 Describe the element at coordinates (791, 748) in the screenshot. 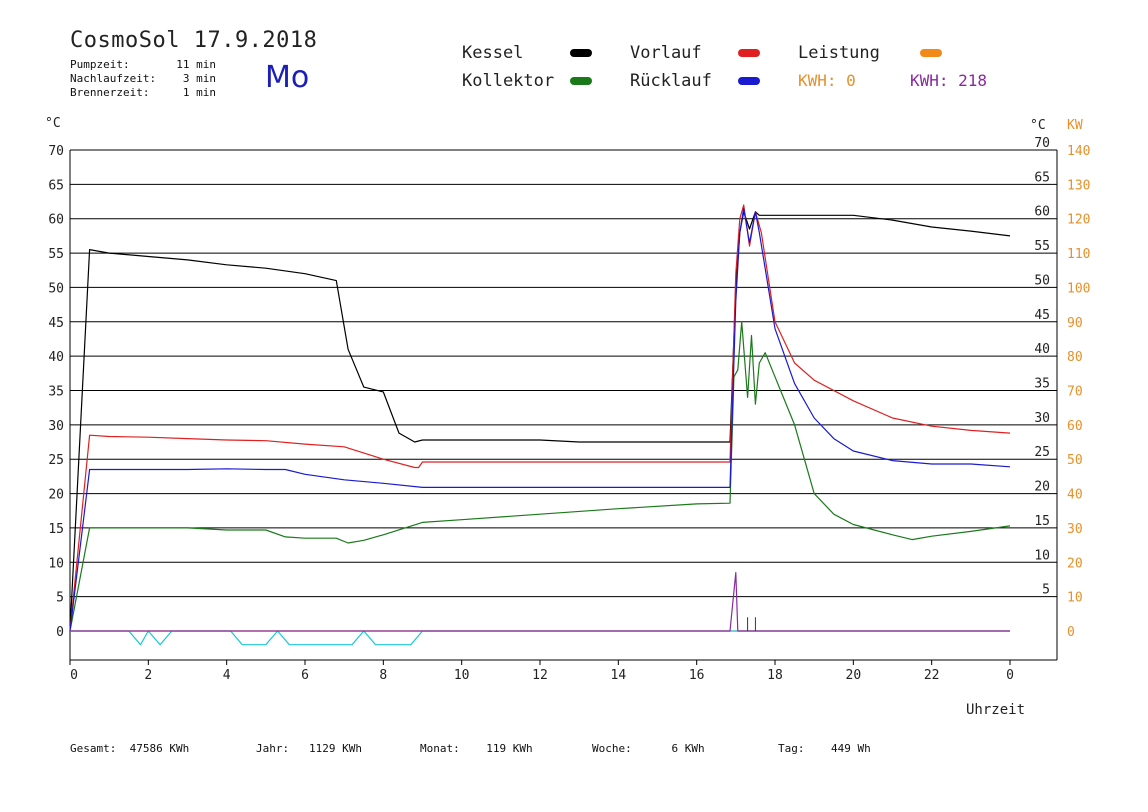

I see `footer-label: Tag:` at that location.